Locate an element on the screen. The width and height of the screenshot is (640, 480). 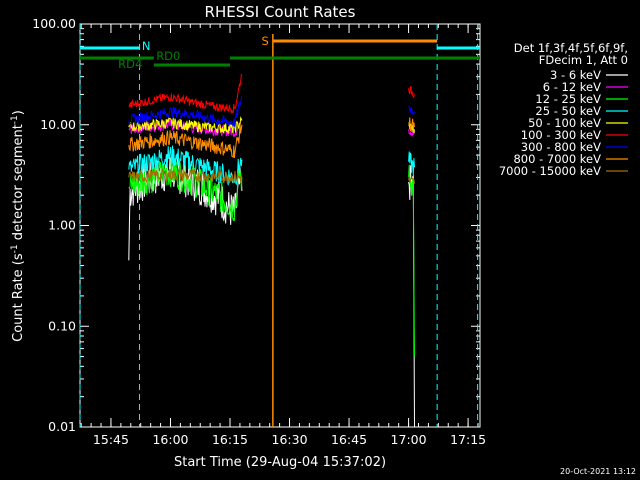
legend-entry-label: 12 - 25 keV is located at coordinates (568, 99).